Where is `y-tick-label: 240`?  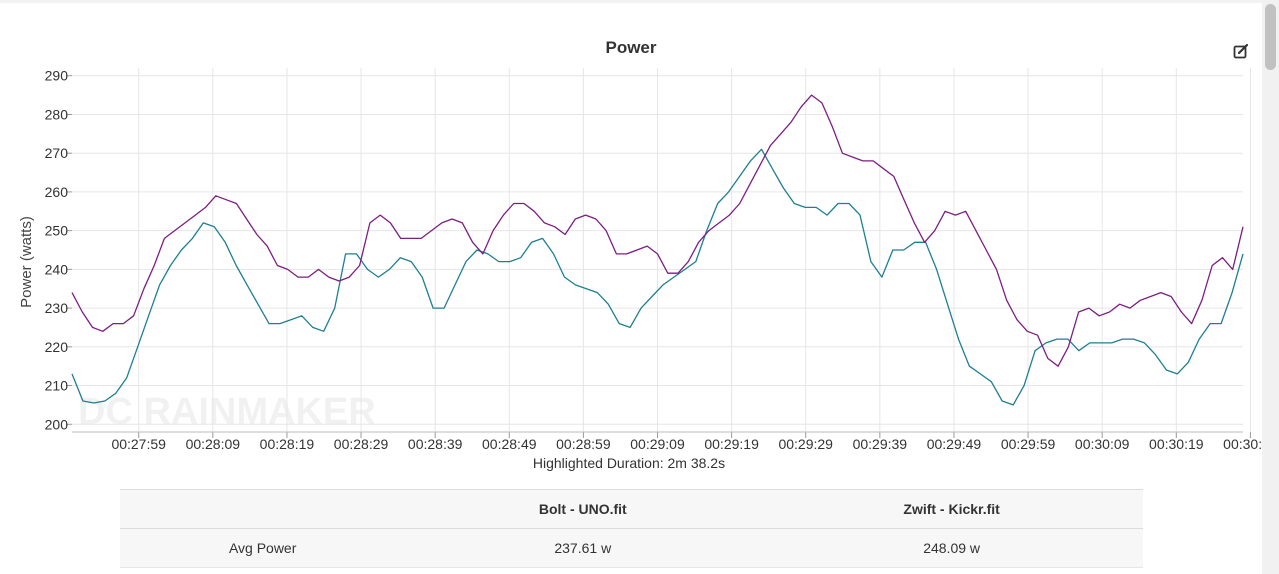 y-tick-label: 240 is located at coordinates (57, 269).